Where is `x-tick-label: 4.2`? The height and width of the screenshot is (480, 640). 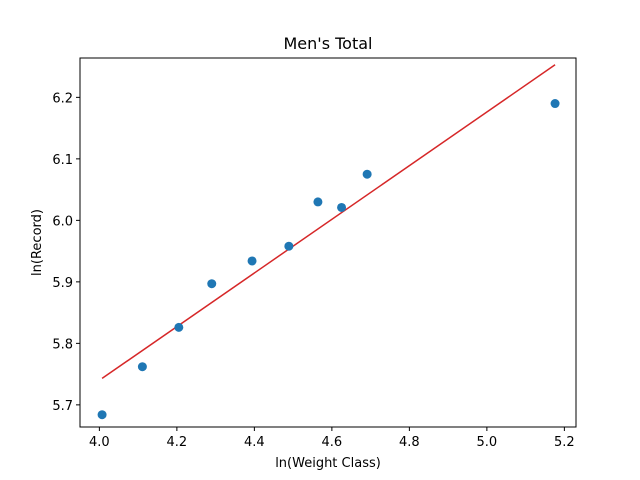
x-tick-label: 4.2 is located at coordinates (177, 442).